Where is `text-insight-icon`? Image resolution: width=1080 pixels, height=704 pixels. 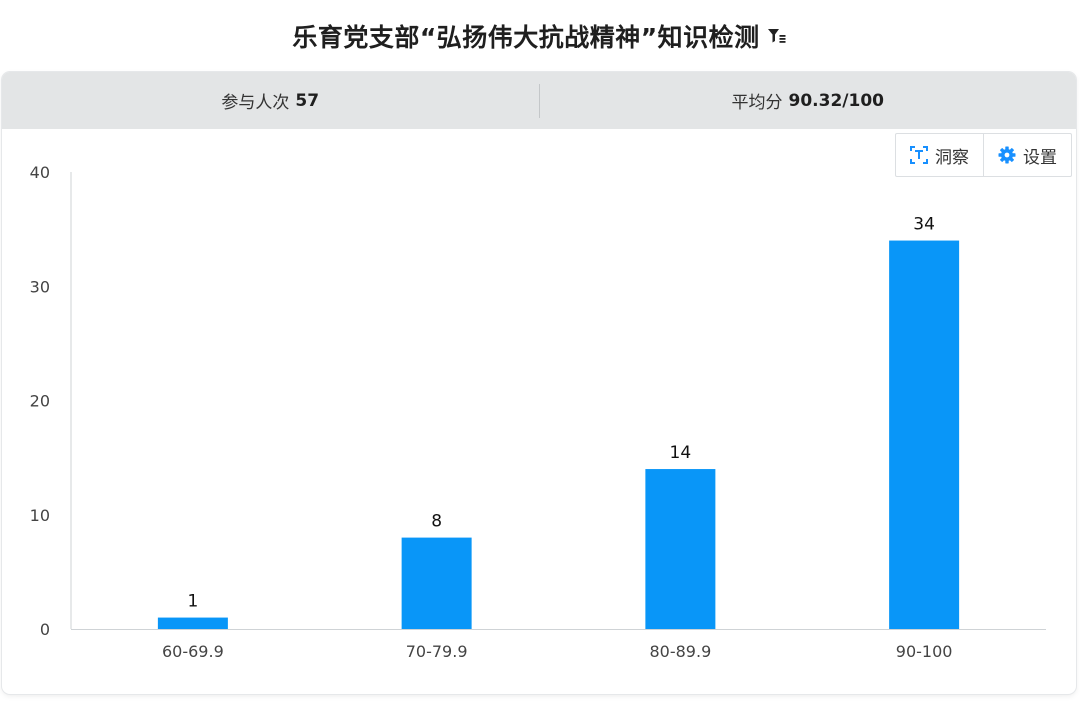 text-insight-icon is located at coordinates (919, 155).